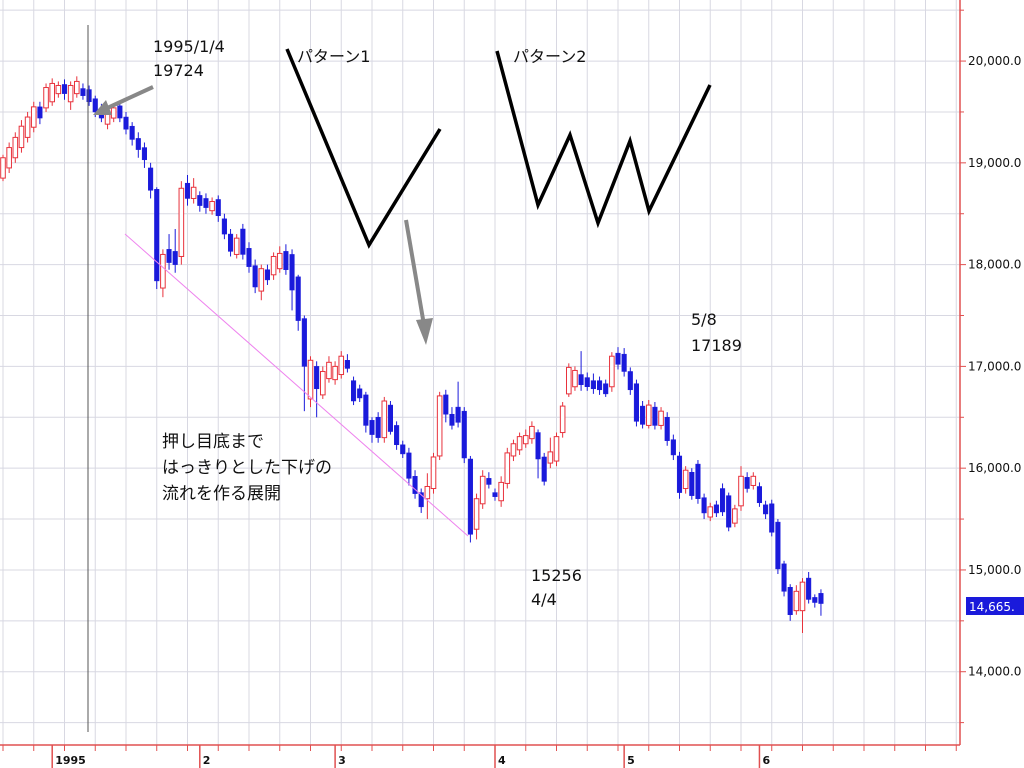 The height and width of the screenshot is (768, 1024). What do you see at coordinates (994, 163) in the screenshot?
I see `price-tick-label: 19,000.0` at bounding box center [994, 163].